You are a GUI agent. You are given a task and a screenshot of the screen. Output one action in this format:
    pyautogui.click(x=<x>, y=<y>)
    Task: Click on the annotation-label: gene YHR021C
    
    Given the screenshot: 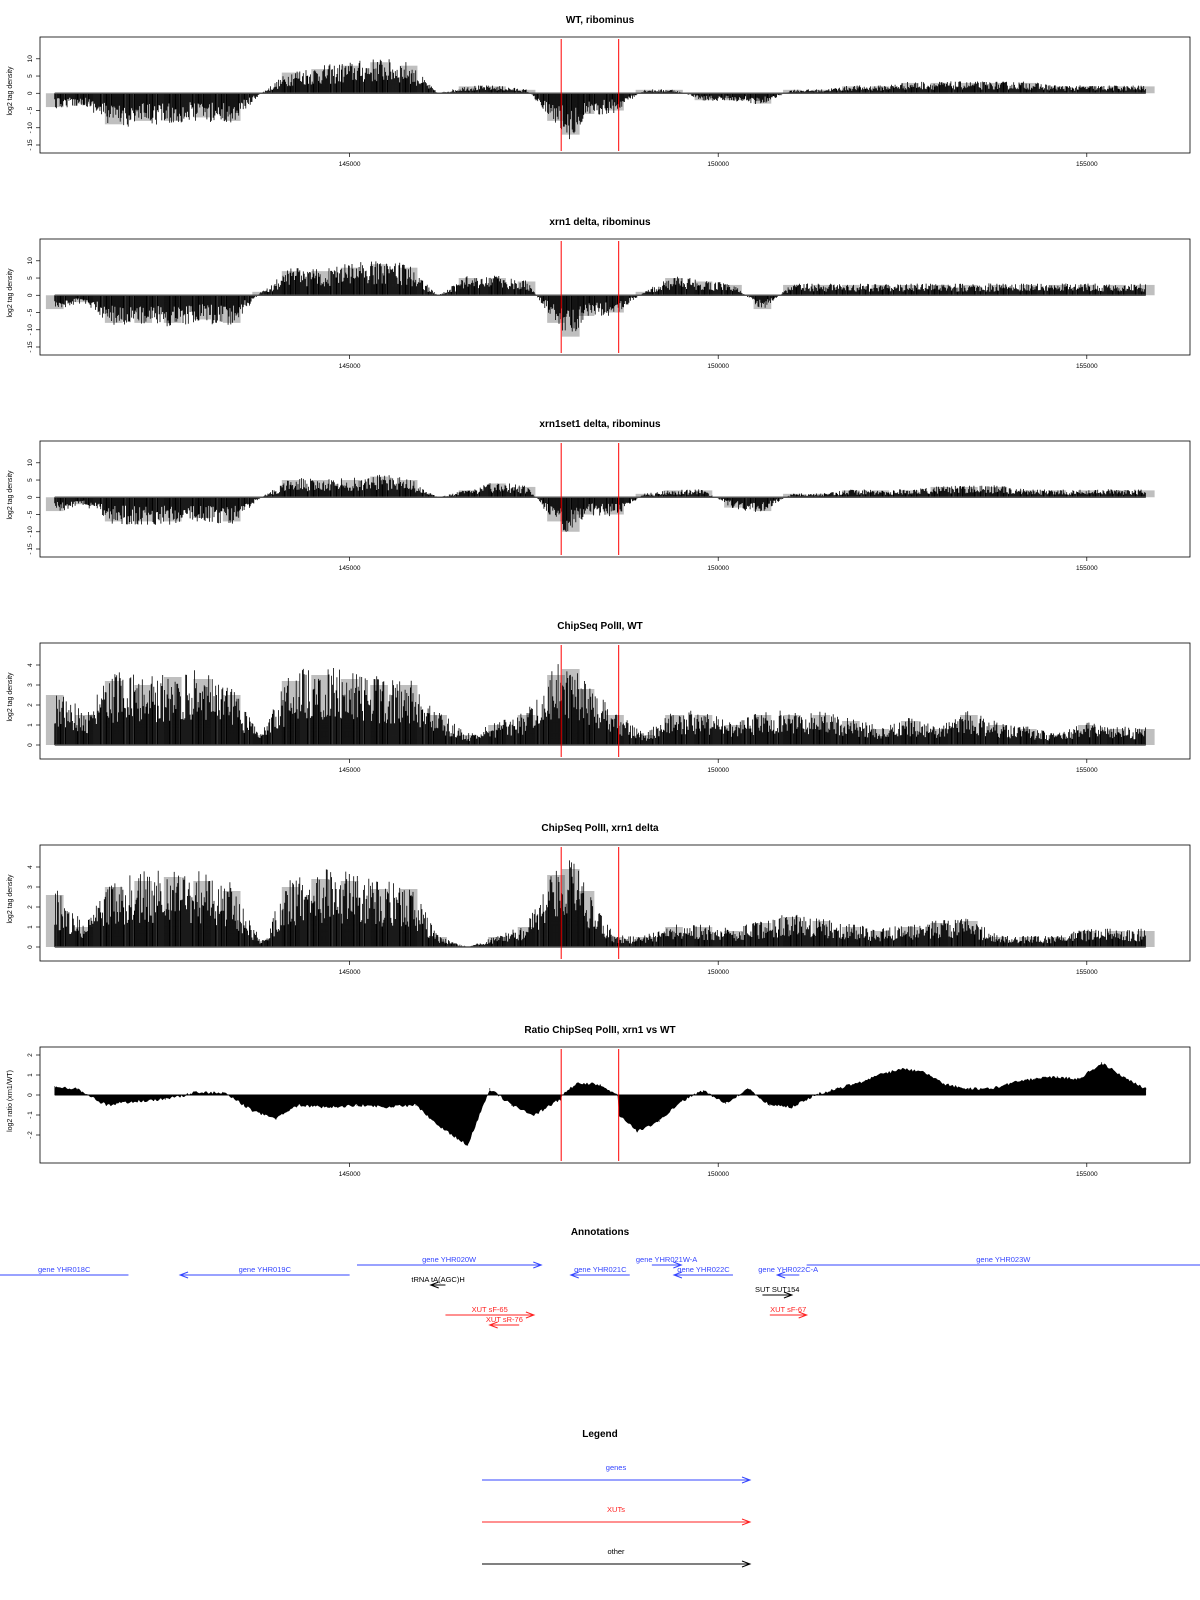 What is the action you would take?
    pyautogui.click(x=600, y=1269)
    